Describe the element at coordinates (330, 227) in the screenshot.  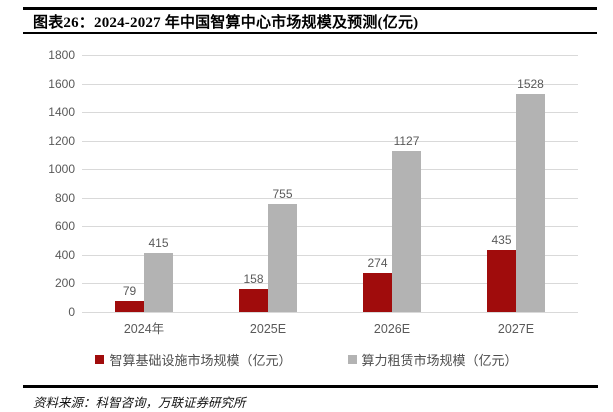
I see `gridline-y600` at that location.